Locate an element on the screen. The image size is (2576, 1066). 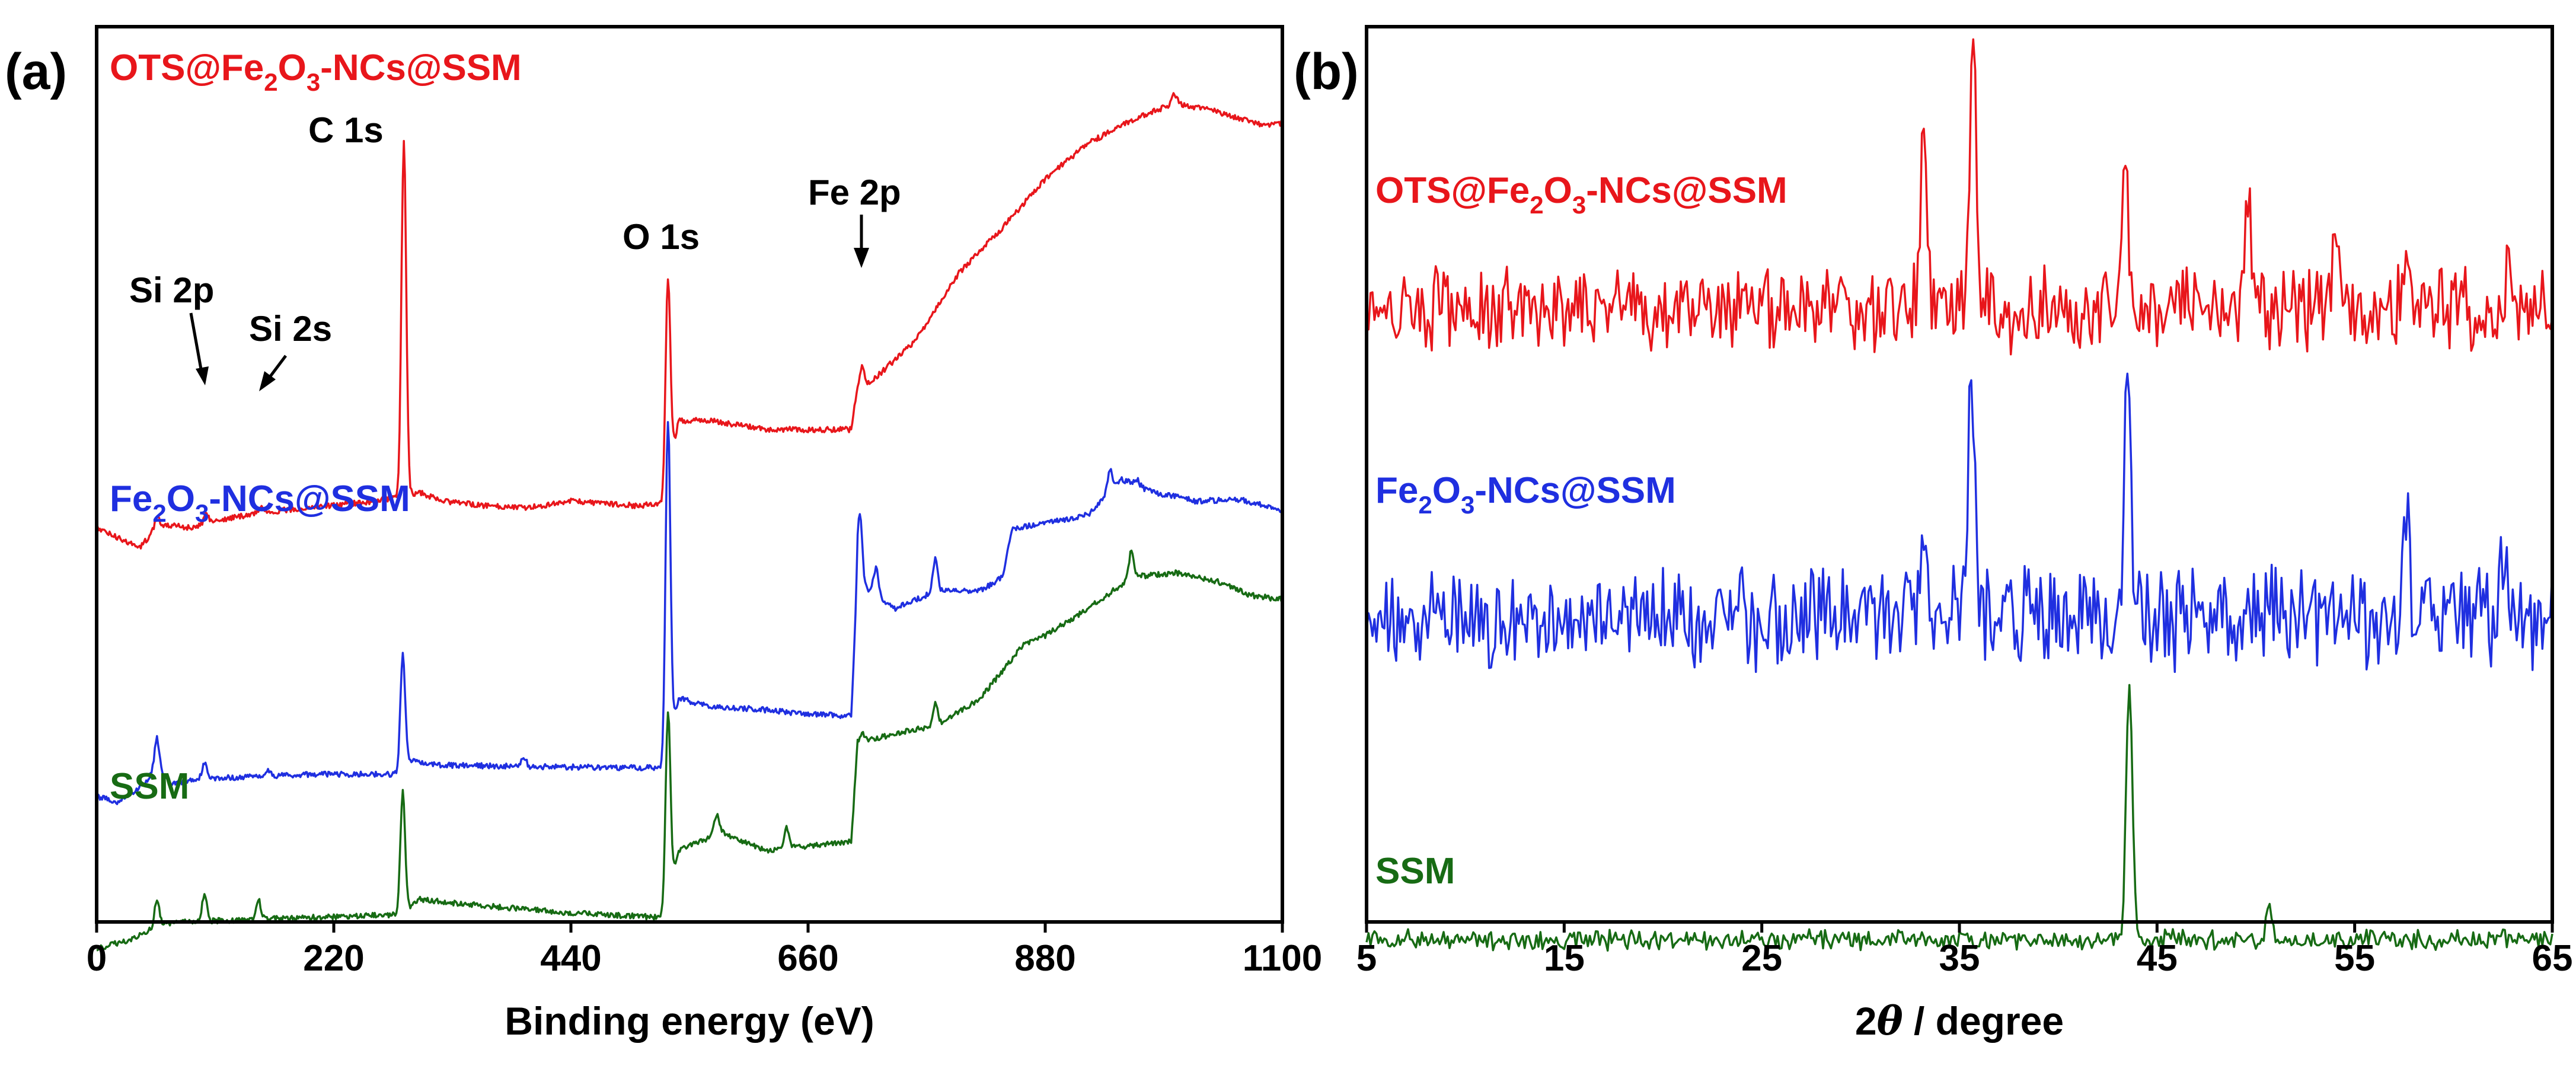
panel-a-x-ticks: 0 220 440 660 880 1100 is located at coordinates (705, 951).